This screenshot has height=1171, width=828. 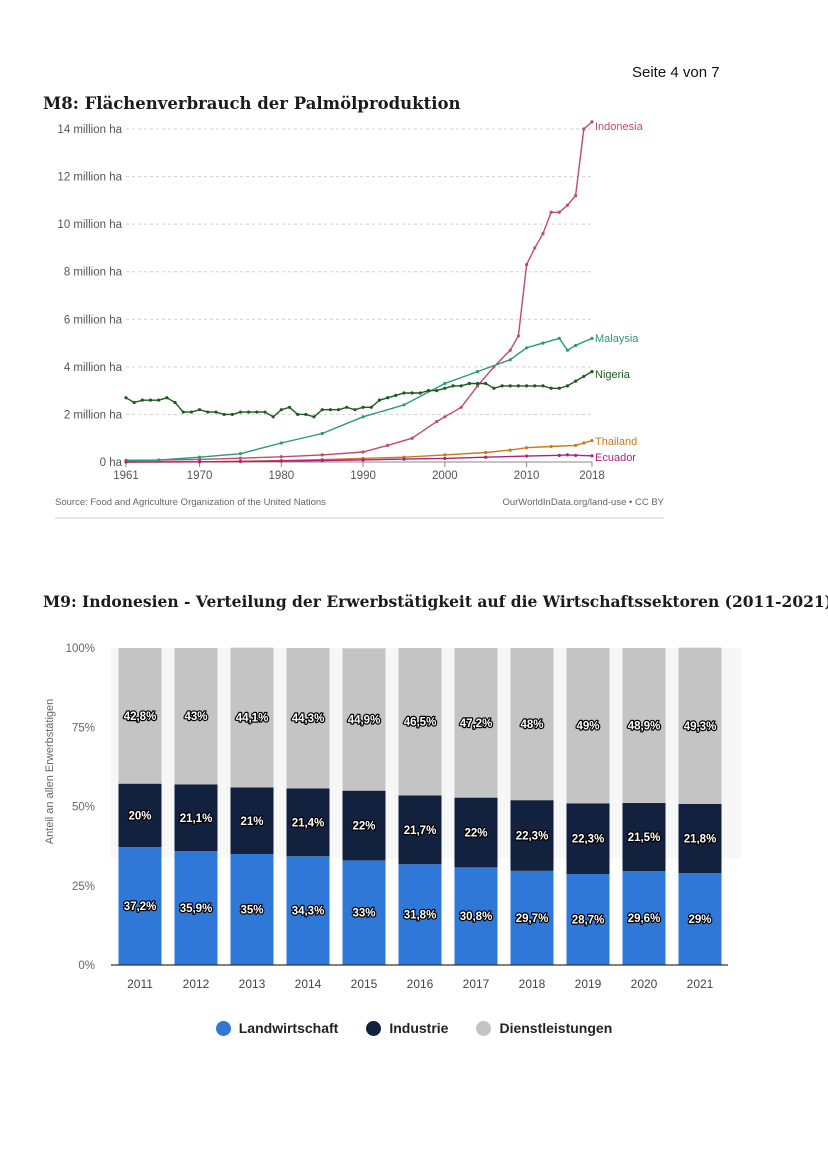 I want to click on data-label-industrie: 21%, so click(x=251, y=822).